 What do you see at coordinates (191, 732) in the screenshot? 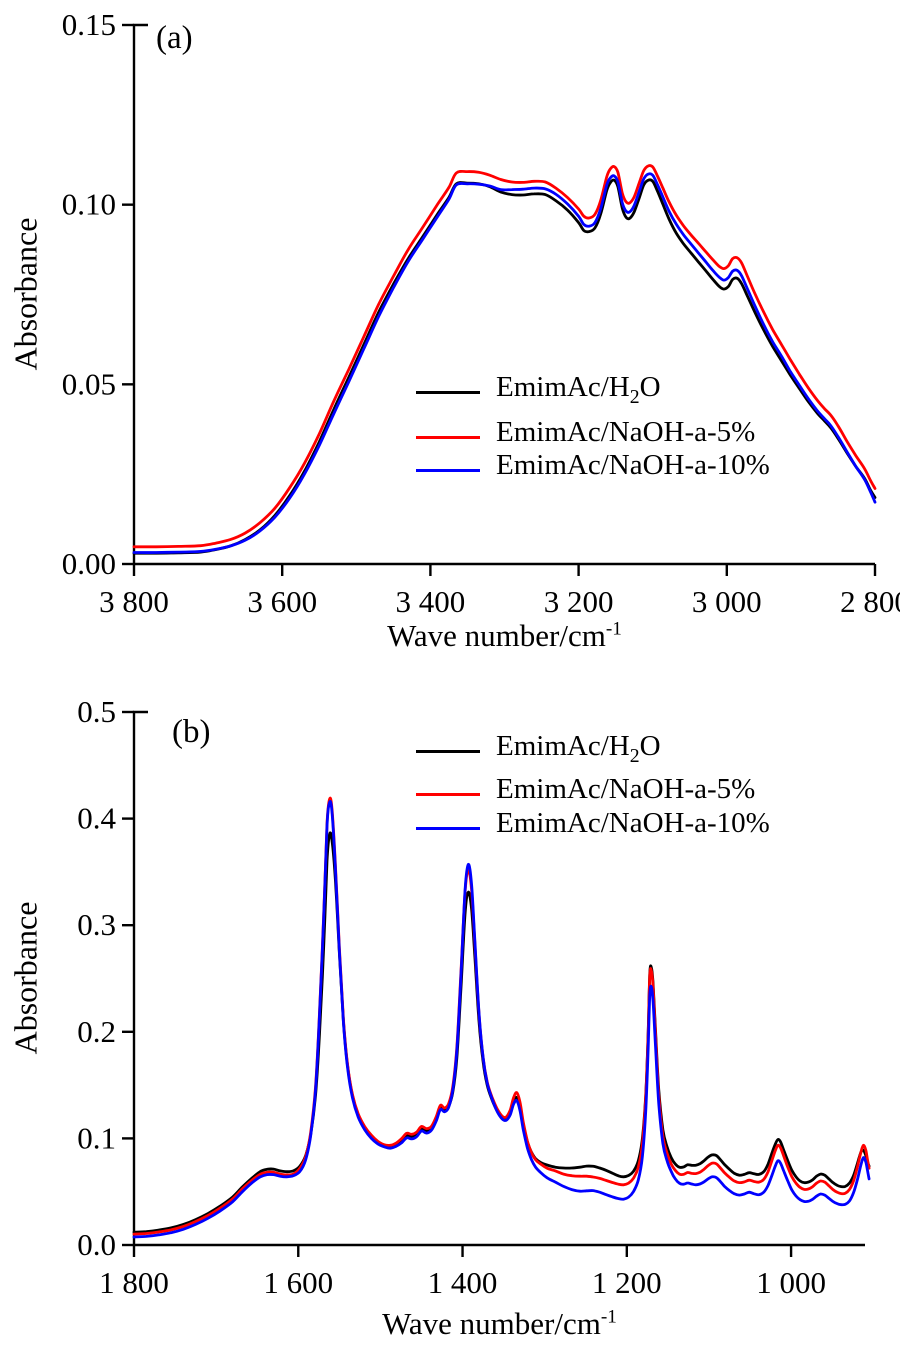
I see `panel-b-tag: (b)` at bounding box center [191, 732].